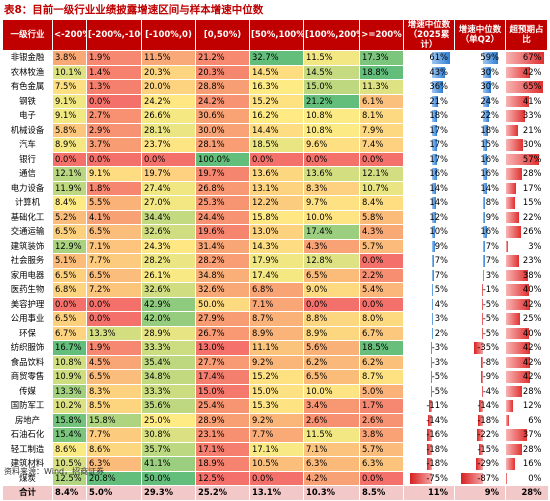  Describe the element at coordinates (69, 217) in the screenshot. I see `distribution-cell: 5.2%` at that location.